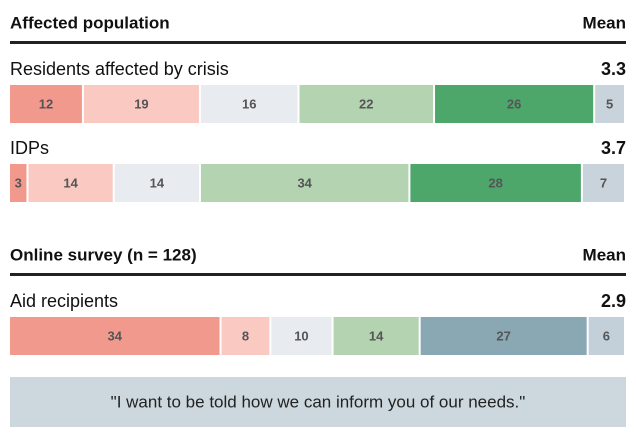  What do you see at coordinates (613, 69) in the screenshot?
I see `mean-value: 3.3` at bounding box center [613, 69].